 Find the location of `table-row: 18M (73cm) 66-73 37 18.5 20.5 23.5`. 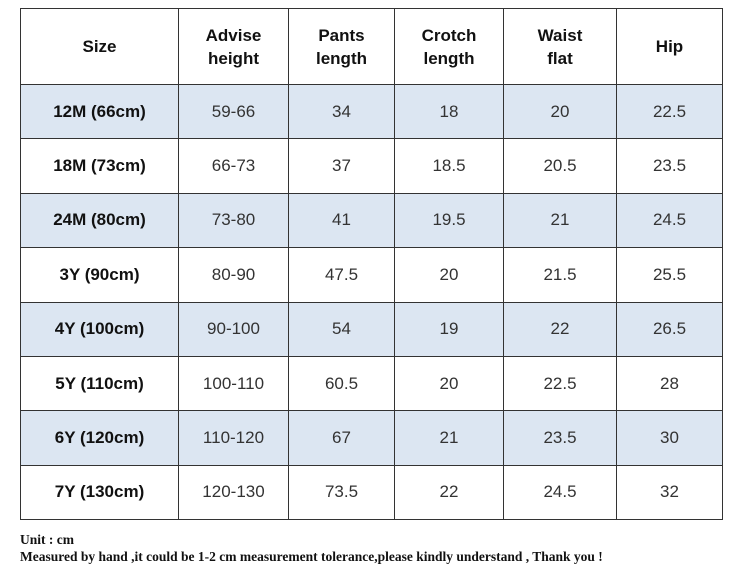

table-row: 18M (73cm) 66-73 37 18.5 20.5 23.5 is located at coordinates (371, 166).